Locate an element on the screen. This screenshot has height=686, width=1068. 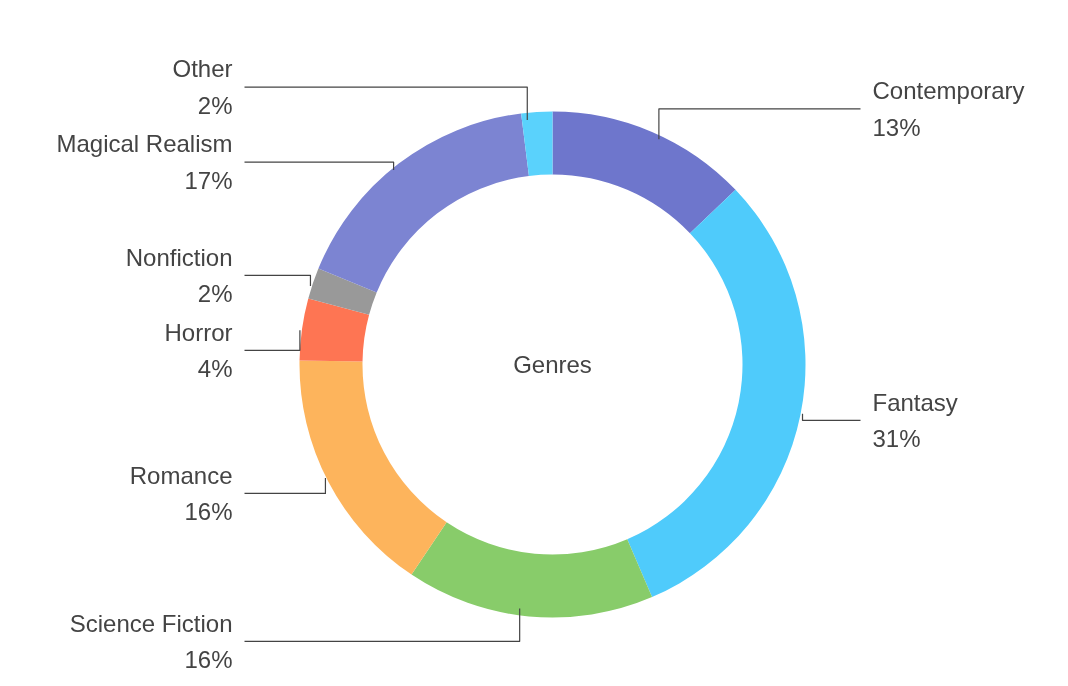
slice-label: Nonfiction is located at coordinates (179, 257).